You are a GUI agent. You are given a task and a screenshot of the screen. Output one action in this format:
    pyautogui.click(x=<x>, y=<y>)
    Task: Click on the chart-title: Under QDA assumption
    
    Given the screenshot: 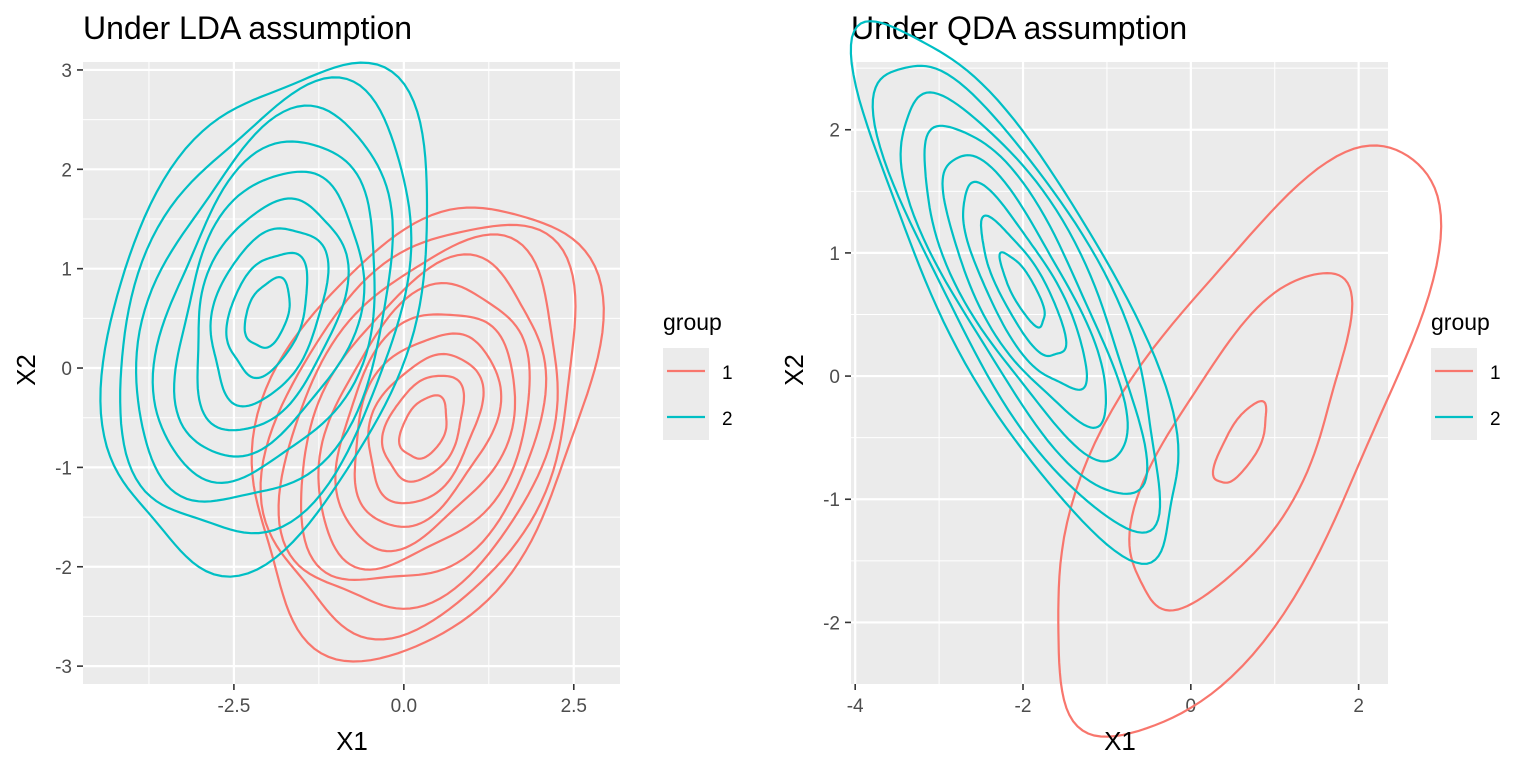 What is the action you would take?
    pyautogui.click(x=1019, y=28)
    